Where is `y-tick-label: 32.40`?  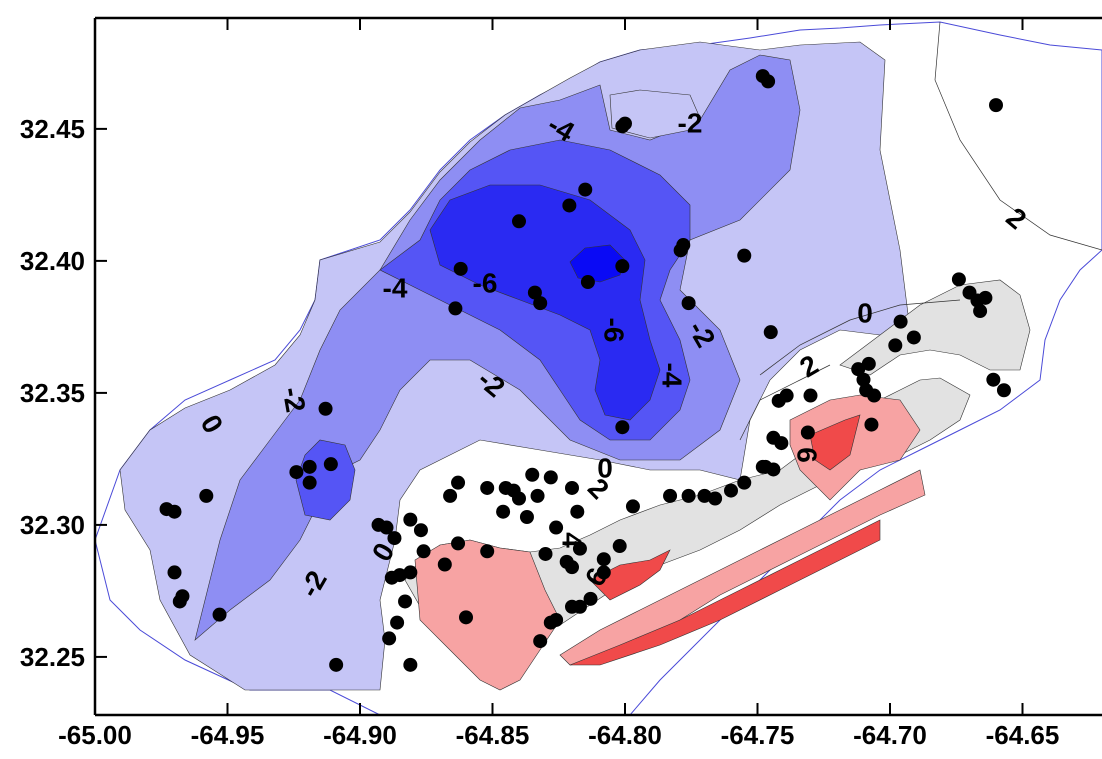
y-tick-label: 32.40 is located at coordinates (52, 261).